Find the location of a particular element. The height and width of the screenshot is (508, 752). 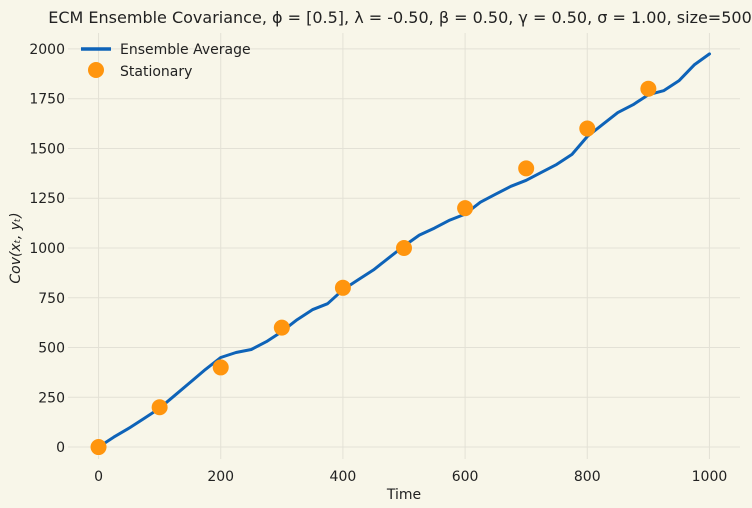

x-axis-label: Time is located at coordinates (403, 495).